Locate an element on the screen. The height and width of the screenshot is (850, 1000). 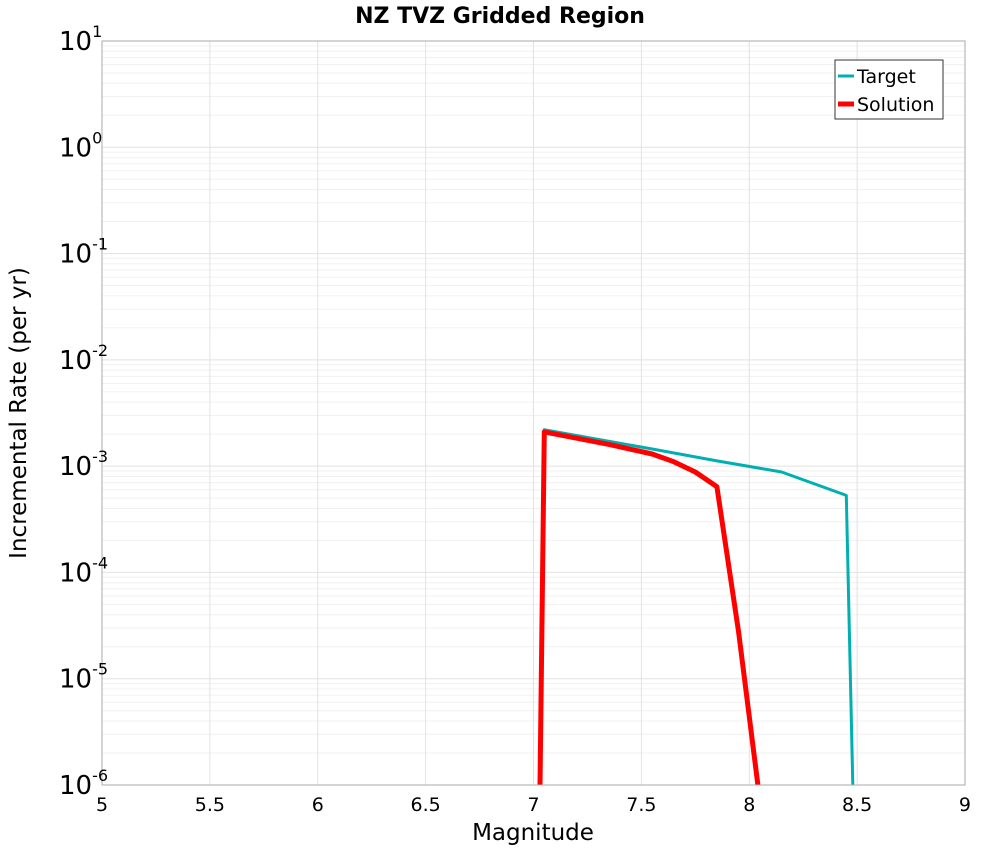
legend: Target Solution is located at coordinates (889, 89).